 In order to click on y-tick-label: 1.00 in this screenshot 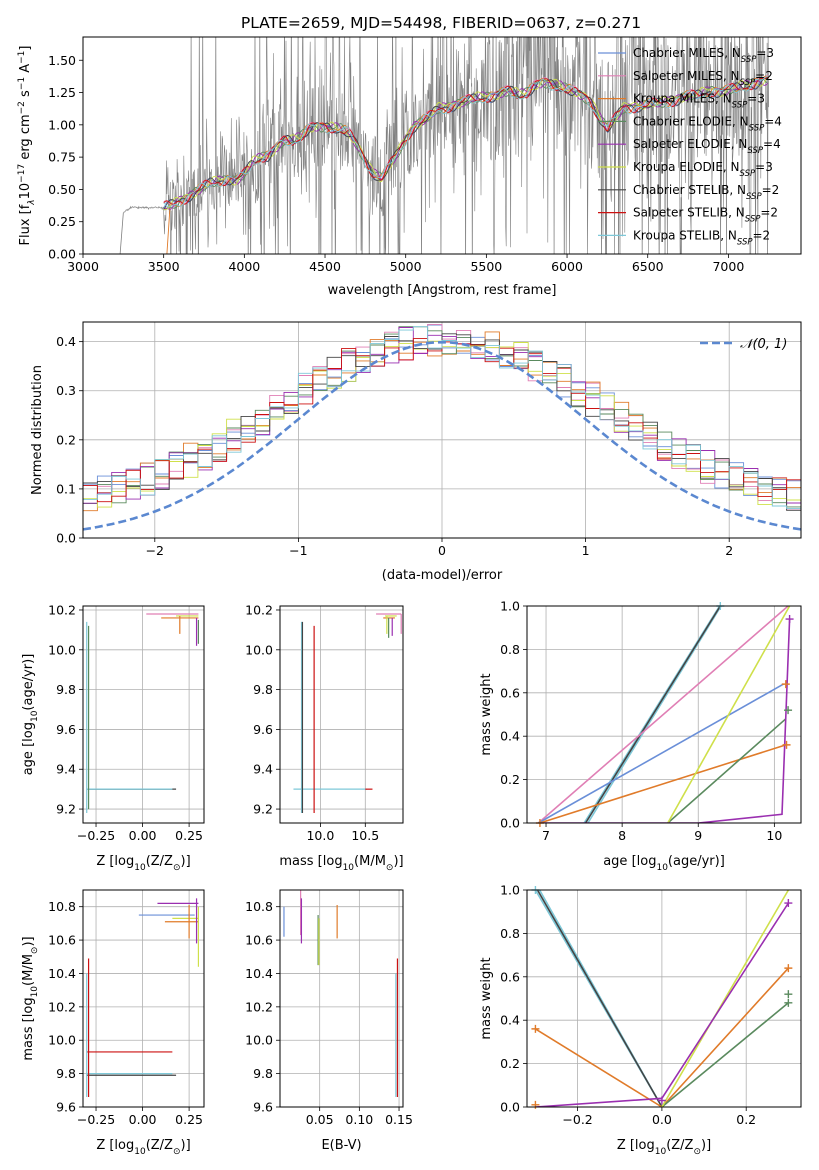, I will do `click(62, 124)`.